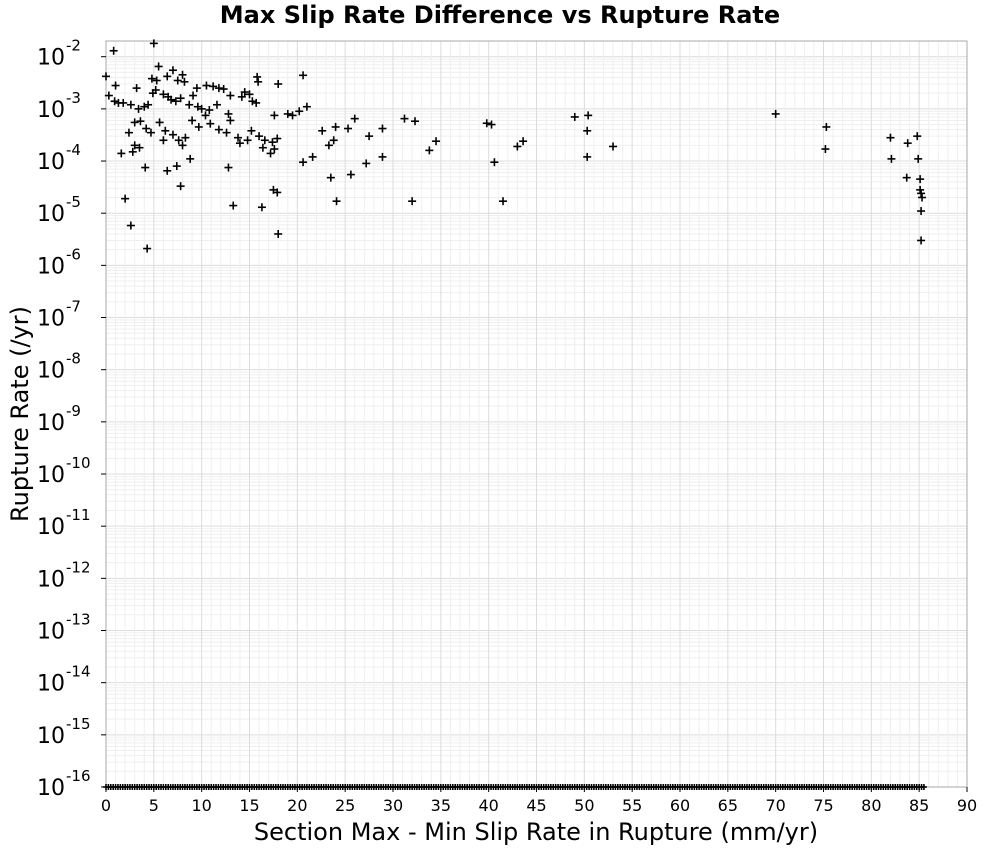 Image resolution: width=1000 pixels, height=850 pixels. Describe the element at coordinates (923, 787) in the screenshot. I see `floor-point` at that location.